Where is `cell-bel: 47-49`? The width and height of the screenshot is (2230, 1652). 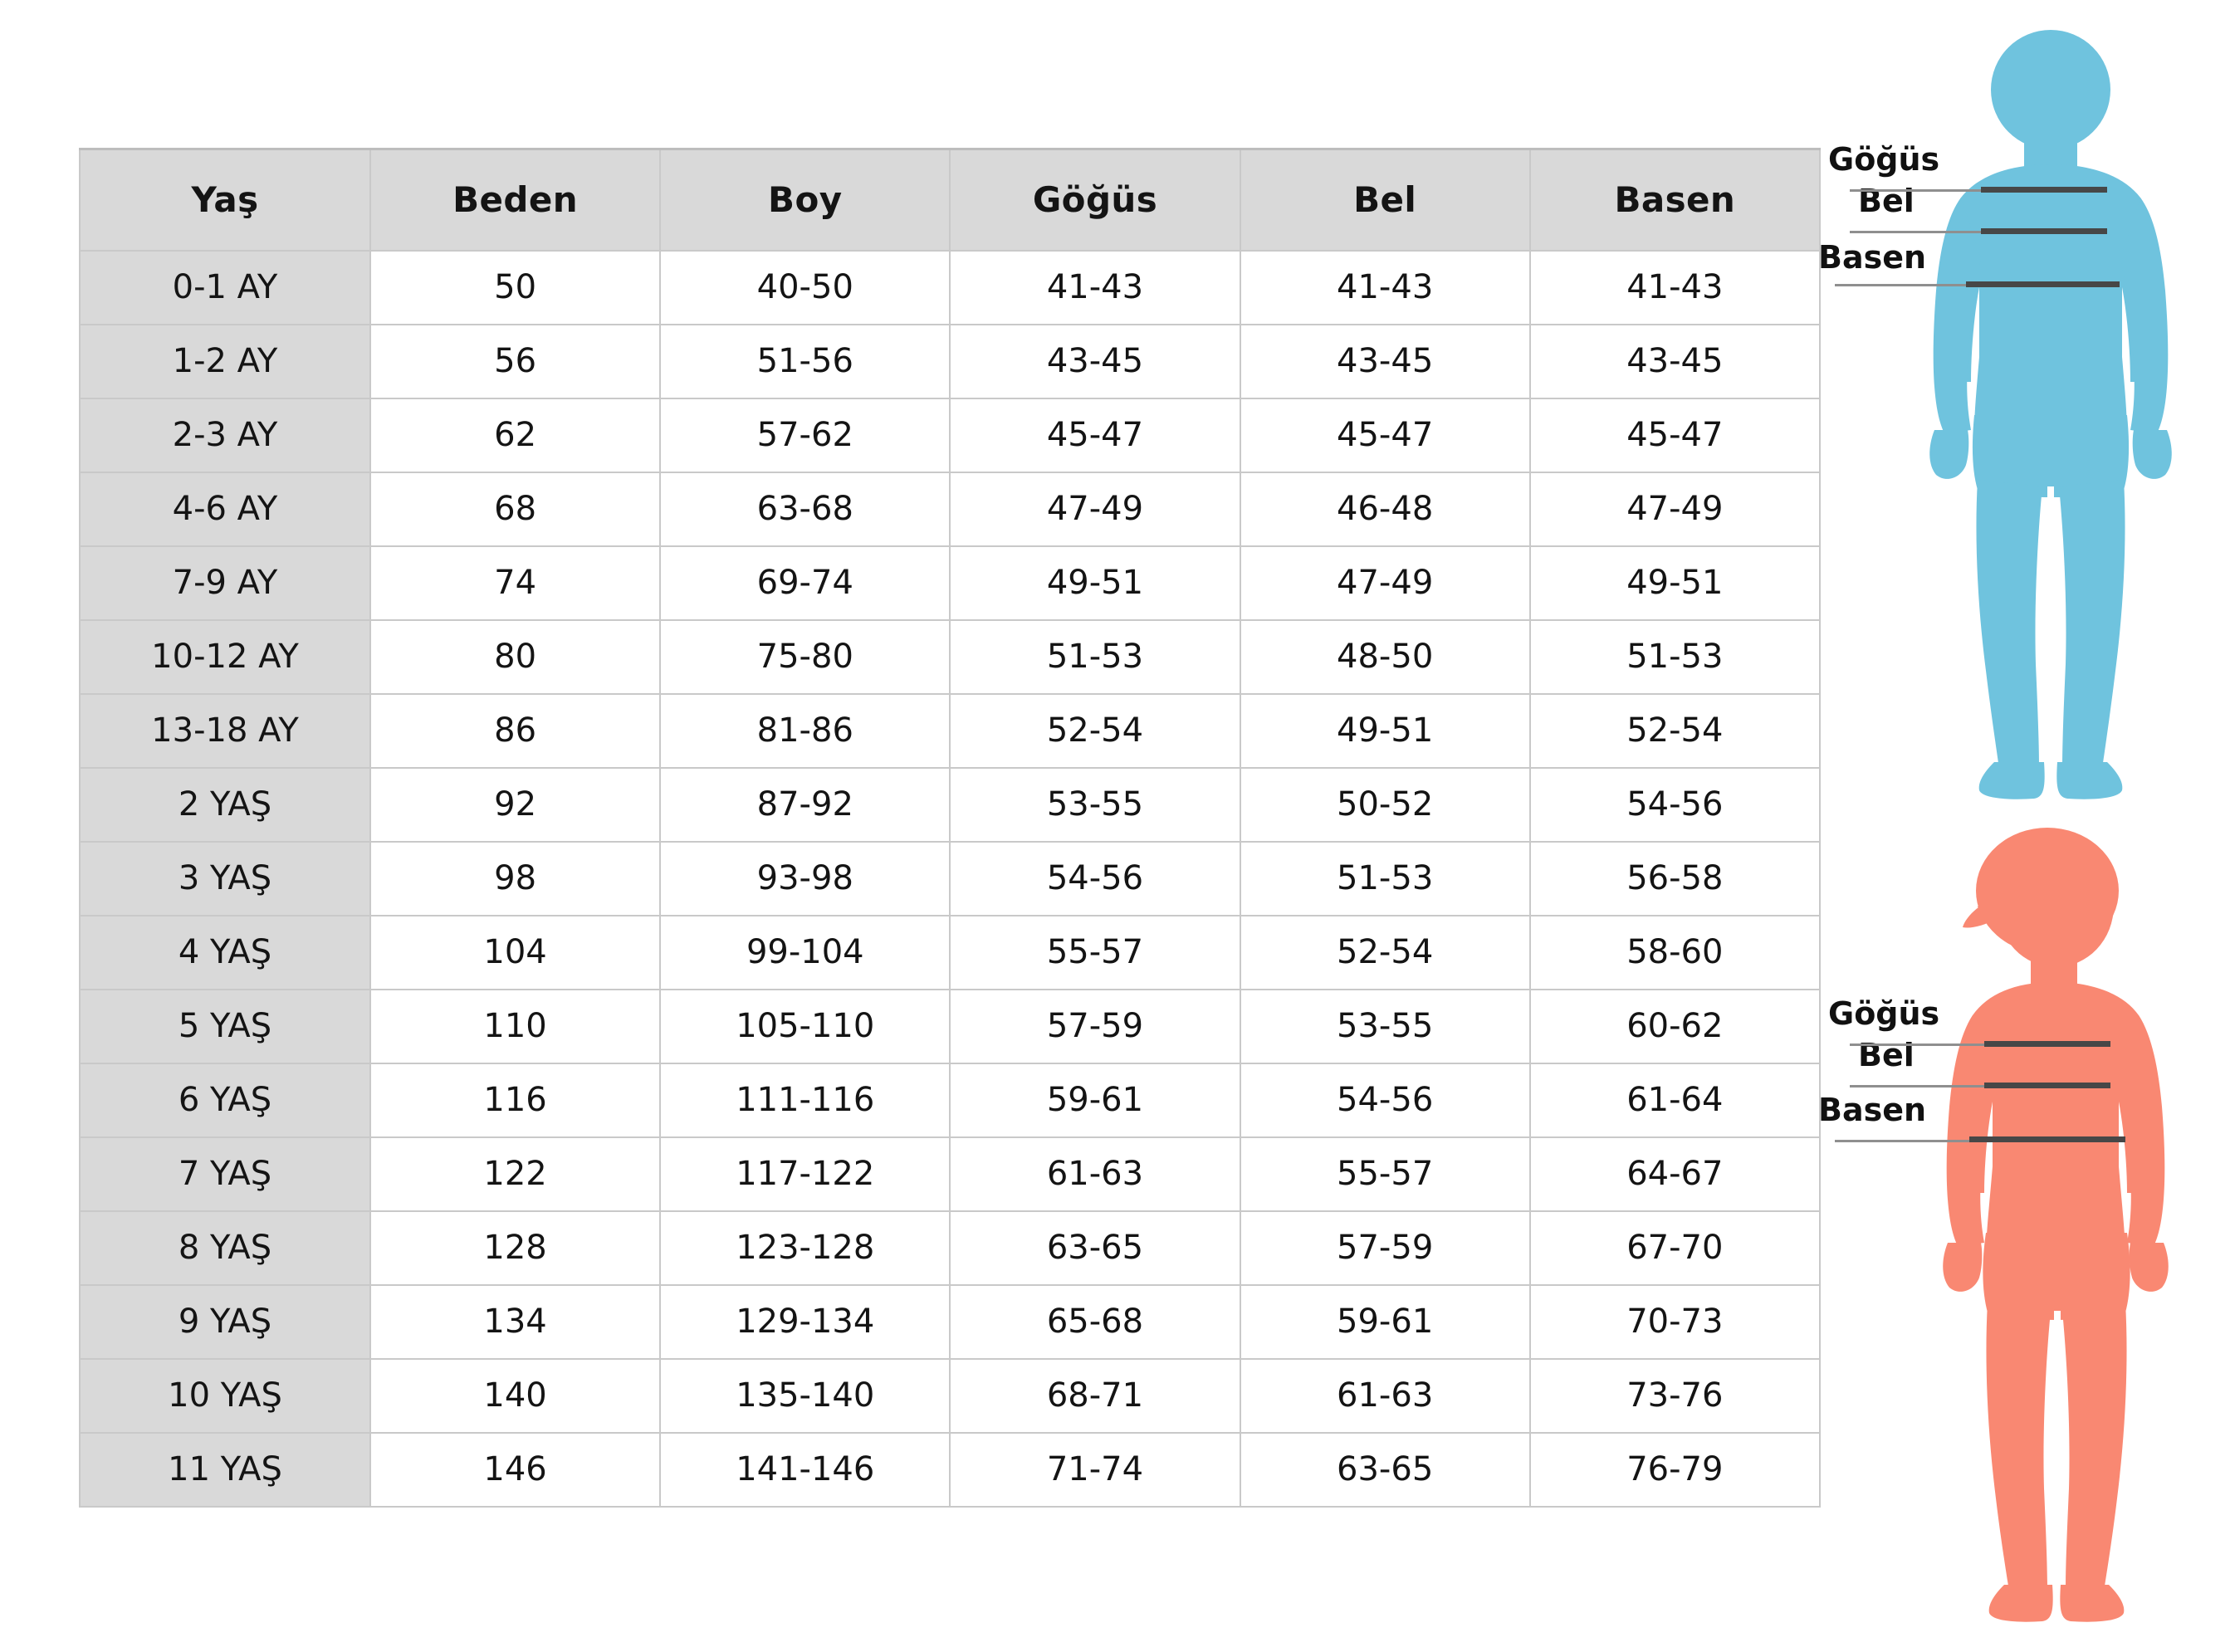
cell-bel: 47-49 is located at coordinates (1385, 583).